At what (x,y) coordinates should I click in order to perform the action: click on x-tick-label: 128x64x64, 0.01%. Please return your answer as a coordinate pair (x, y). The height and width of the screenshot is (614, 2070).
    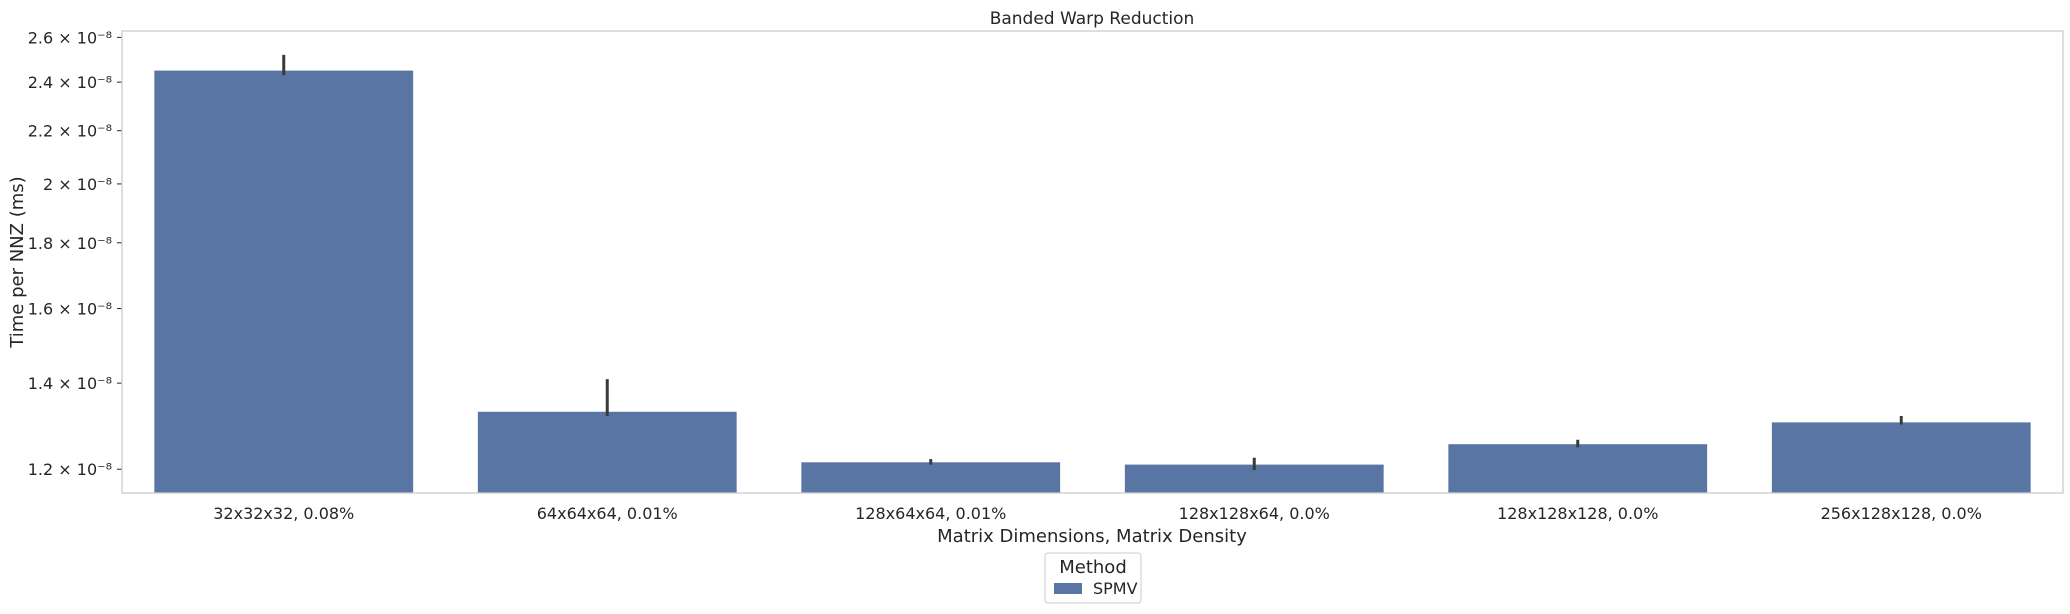
    Looking at the image, I should click on (930, 513).